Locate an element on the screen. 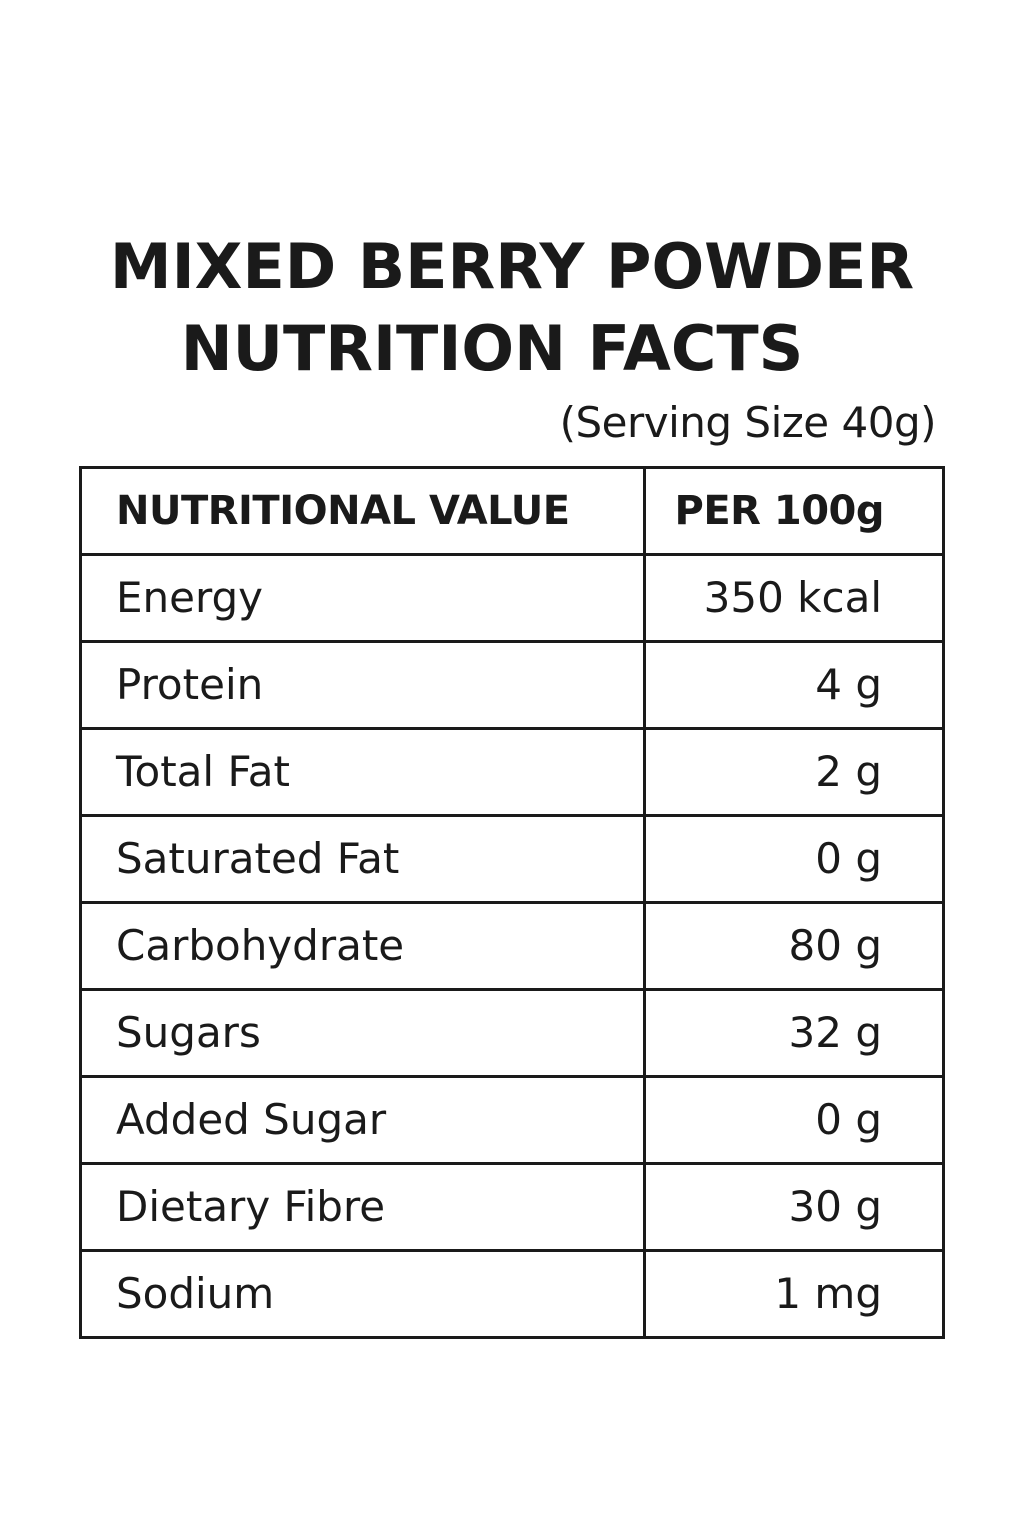  nutrient-name: Added Sugar is located at coordinates (362, 1120).